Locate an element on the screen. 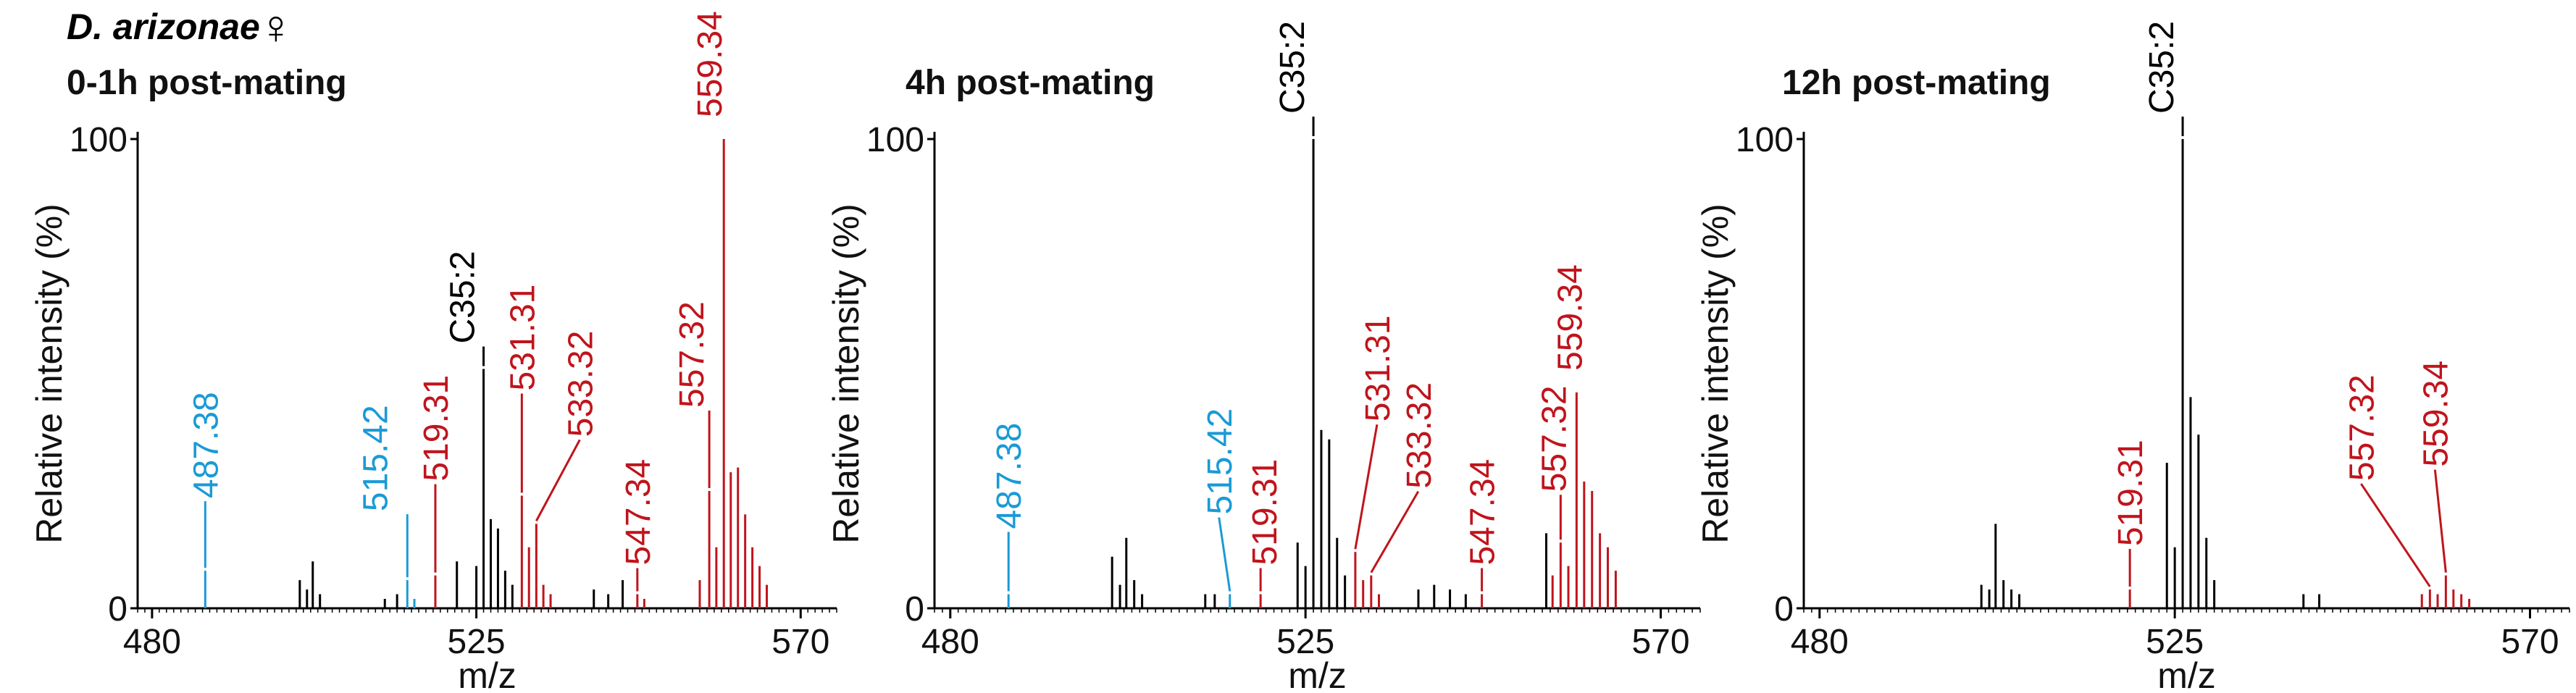 The height and width of the screenshot is (693, 2576). panel-title: 4h post-mating is located at coordinates (1030, 83).